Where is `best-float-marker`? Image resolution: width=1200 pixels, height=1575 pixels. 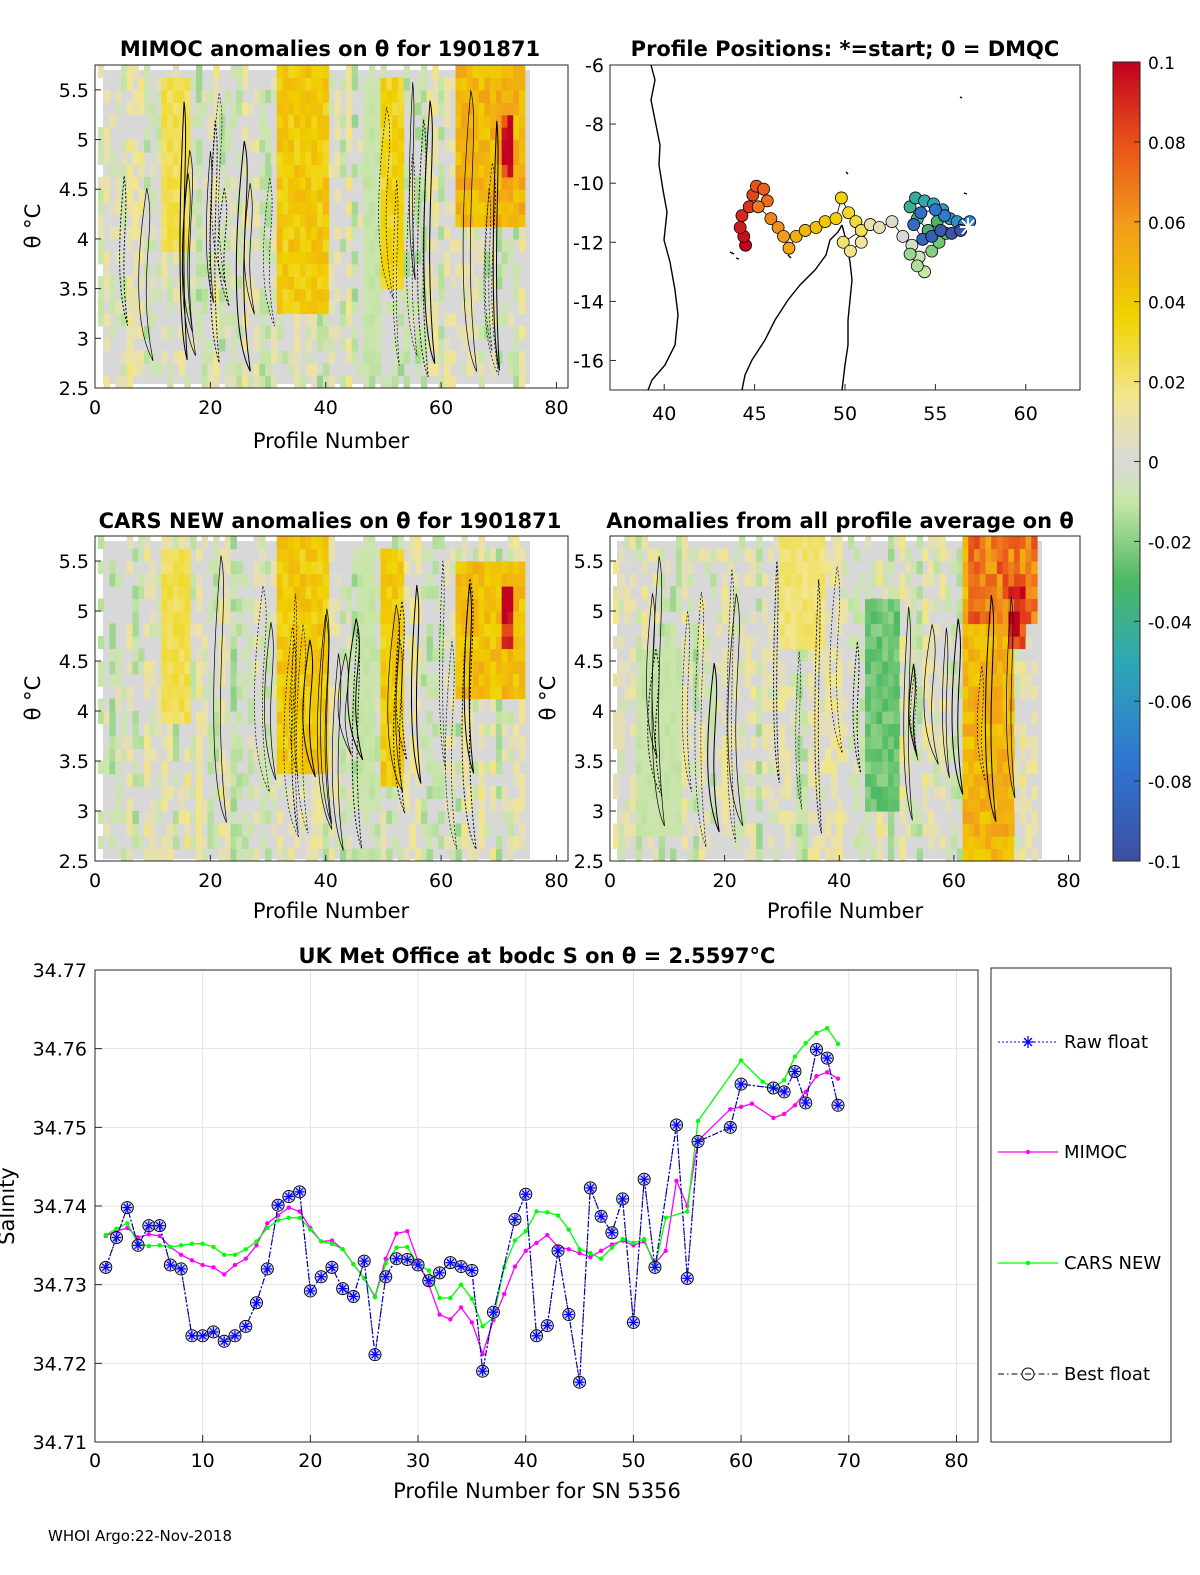 best-float-marker is located at coordinates (601, 1216).